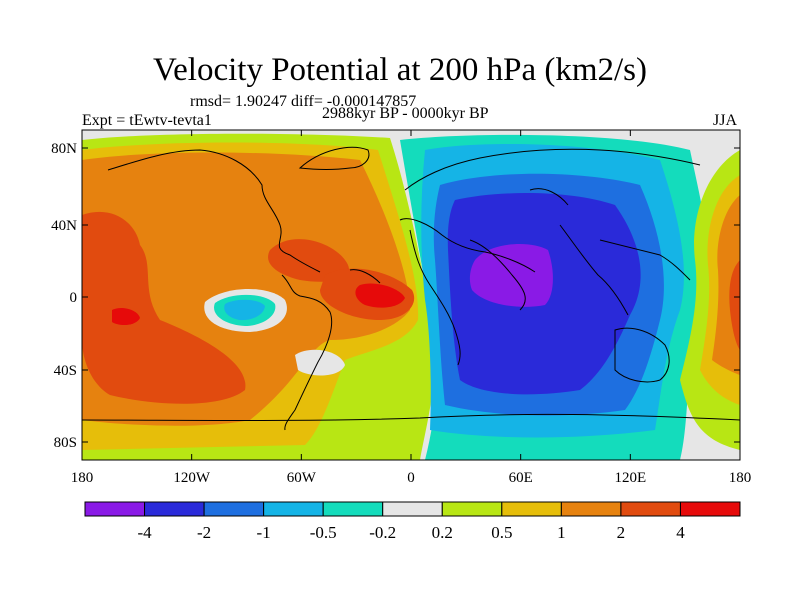 The width and height of the screenshot is (800, 600). What do you see at coordinates (302, 478) in the screenshot?
I see `lon-tick-label: 60W` at bounding box center [302, 478].